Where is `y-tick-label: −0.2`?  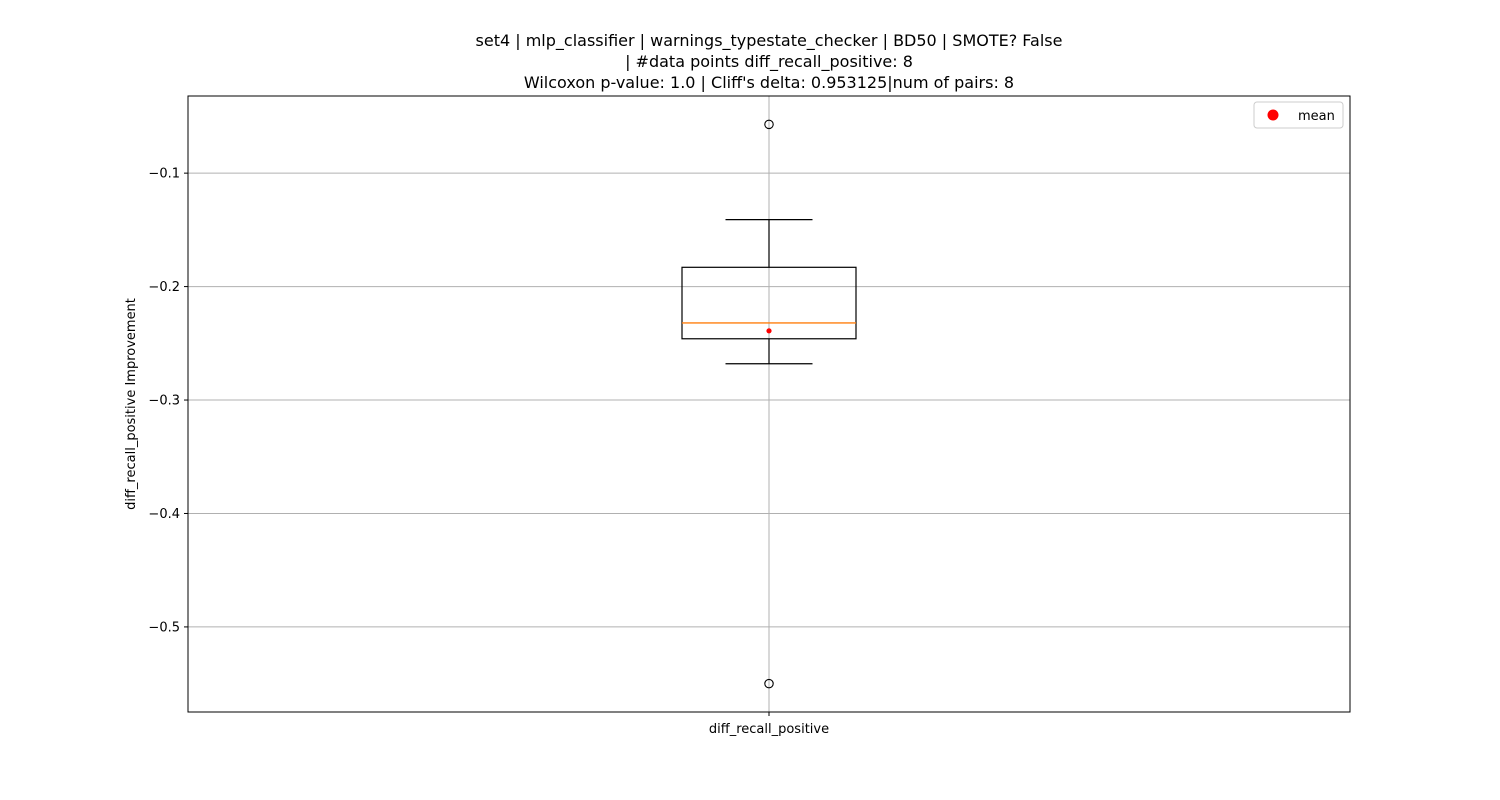 y-tick-label: −0.2 is located at coordinates (164, 287).